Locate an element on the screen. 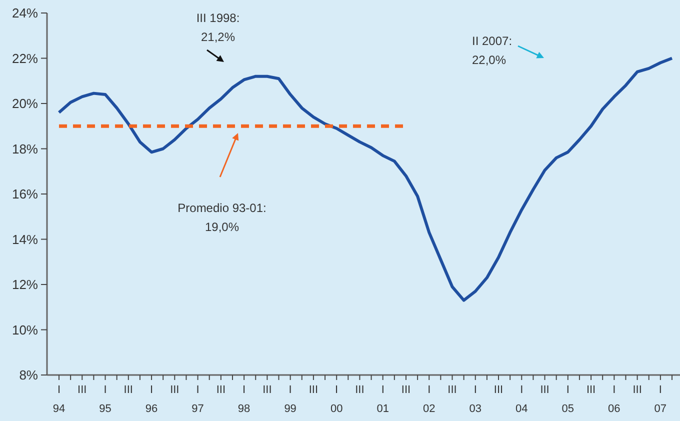 The image size is (680, 421). y-tick-label: 22% is located at coordinates (25, 58).